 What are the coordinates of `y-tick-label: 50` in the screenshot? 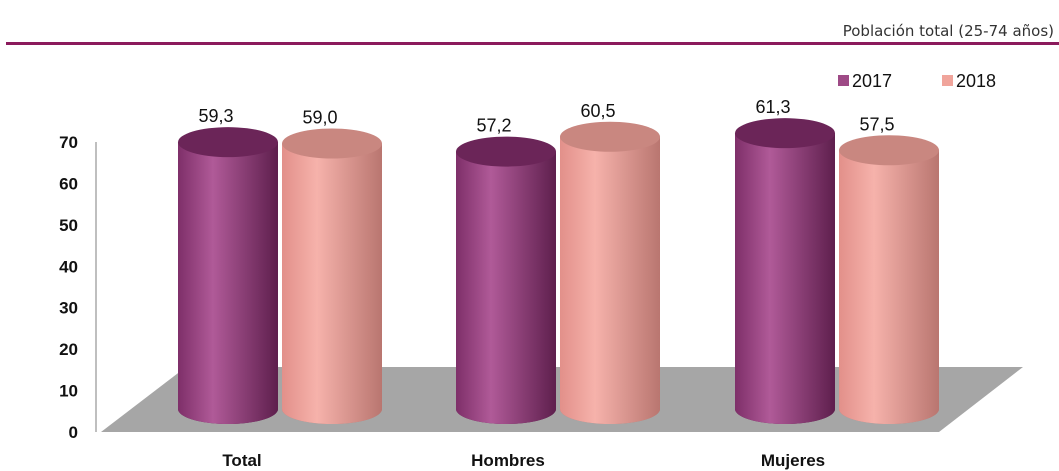 It's located at (68, 225).